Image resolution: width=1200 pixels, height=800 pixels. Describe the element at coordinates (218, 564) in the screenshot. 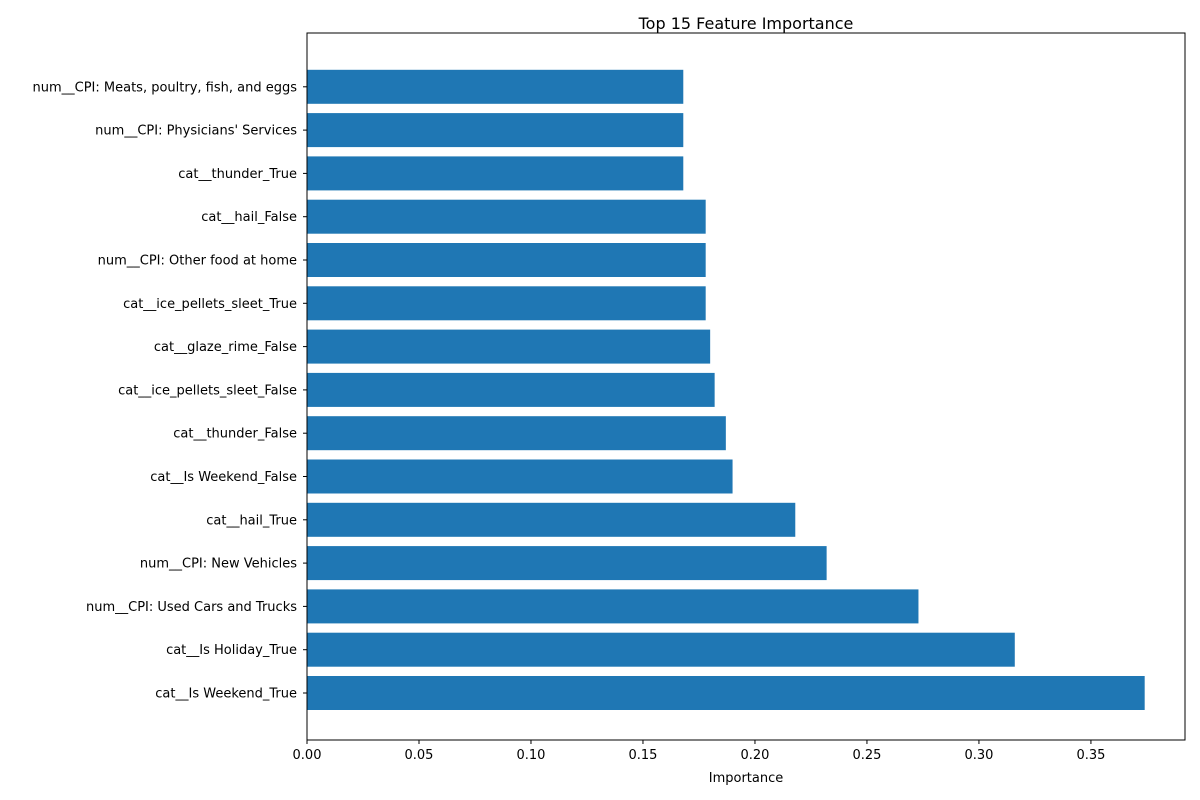

I see `y-tick-label: num__CPI: New Vehicles` at that location.